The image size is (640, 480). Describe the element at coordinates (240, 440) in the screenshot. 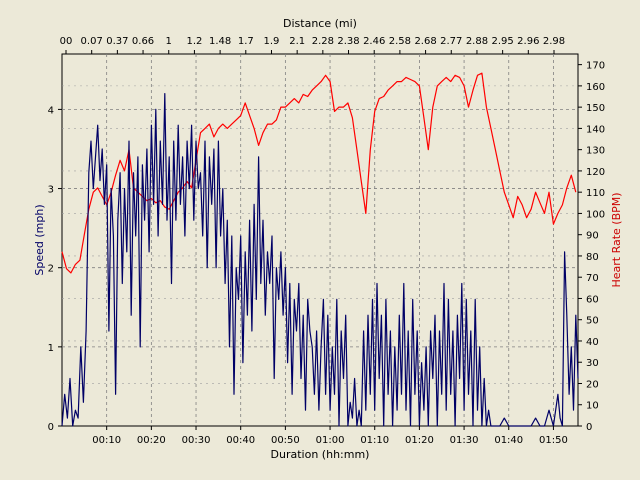

I see `x-tick-label: 00:40` at that location.